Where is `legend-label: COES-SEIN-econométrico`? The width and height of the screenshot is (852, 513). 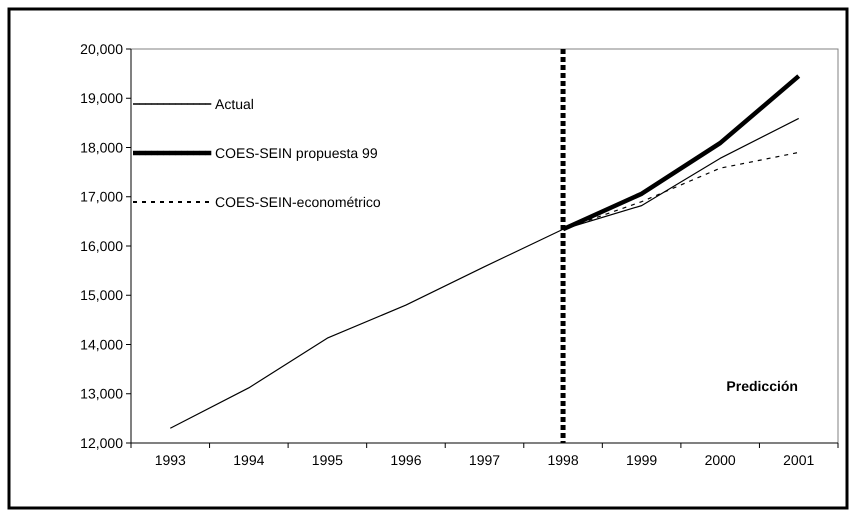 legend-label: COES-SEIN-econométrico is located at coordinates (298, 202).